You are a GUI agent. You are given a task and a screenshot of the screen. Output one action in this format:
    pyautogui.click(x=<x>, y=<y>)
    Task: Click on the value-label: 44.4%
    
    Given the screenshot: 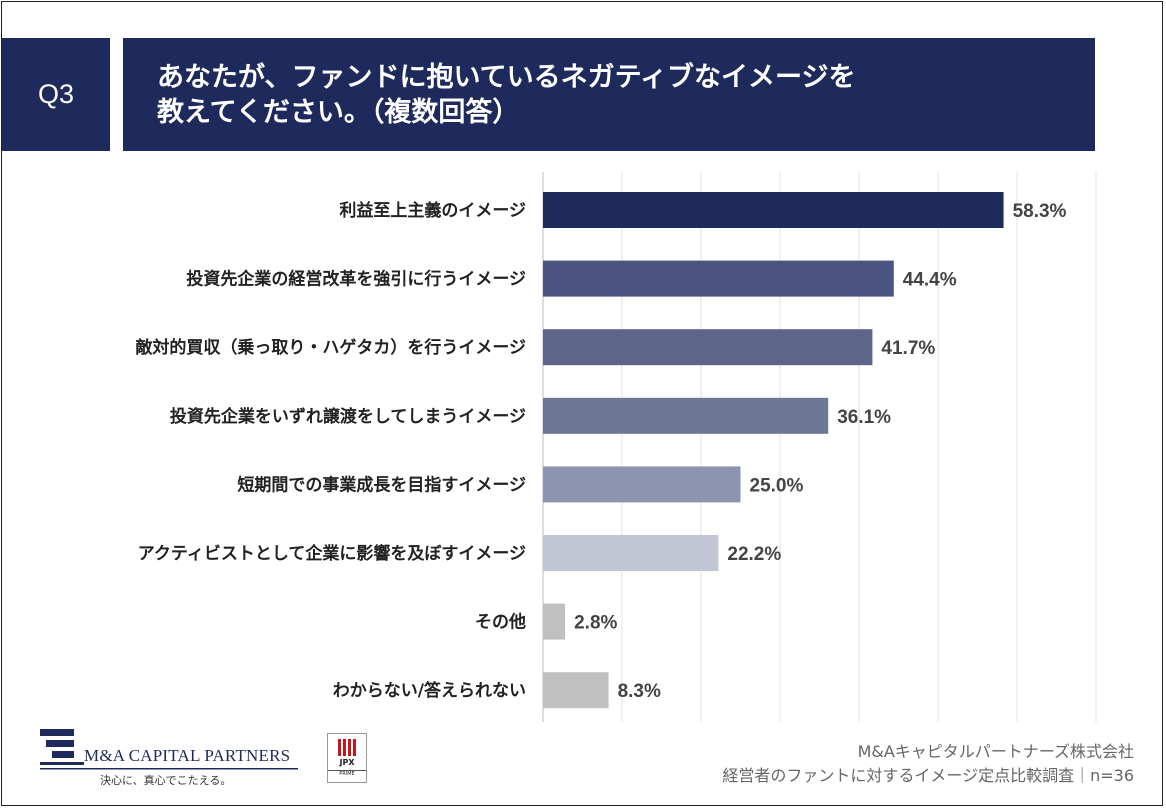 What is the action you would take?
    pyautogui.click(x=930, y=280)
    